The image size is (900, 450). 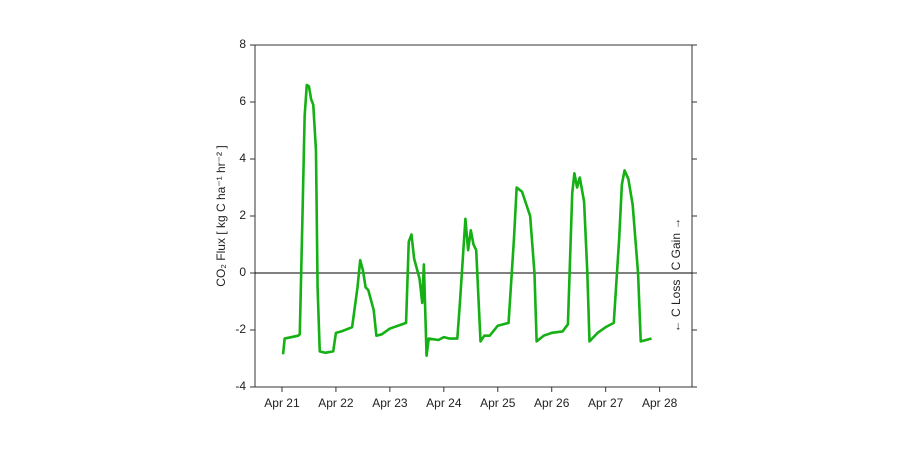 I want to click on y-tick-label: 2, so click(x=242, y=215).